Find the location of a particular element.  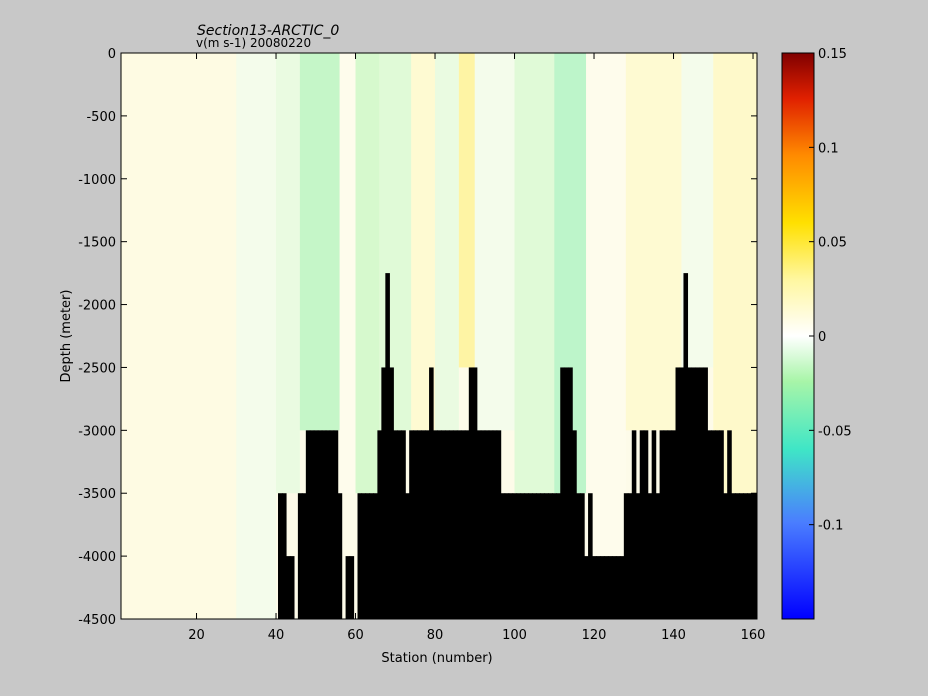

colorbar-gradient is located at coordinates (798, 336).